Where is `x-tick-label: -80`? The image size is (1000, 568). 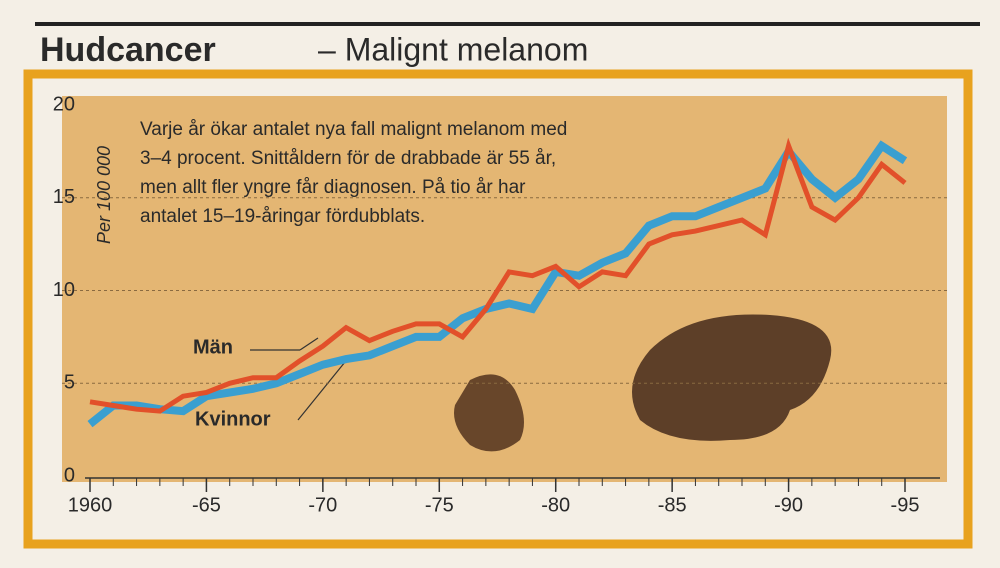
x-tick-label: -80 is located at coordinates (555, 505).